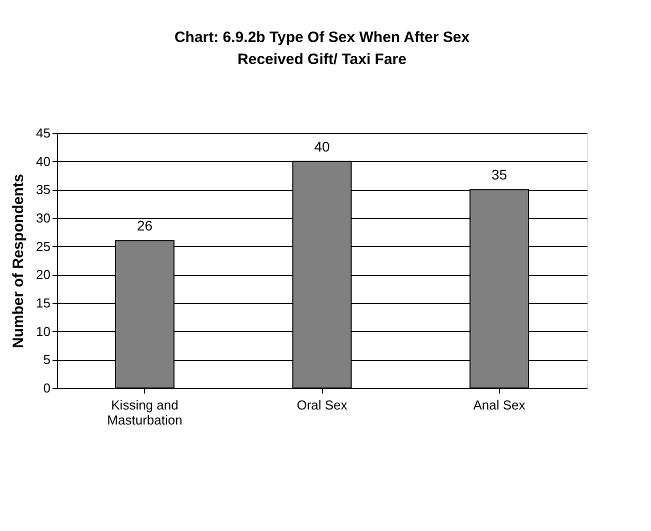 The width and height of the screenshot is (651, 531). I want to click on y-axis-title: Number of Respondents, so click(19, 261).